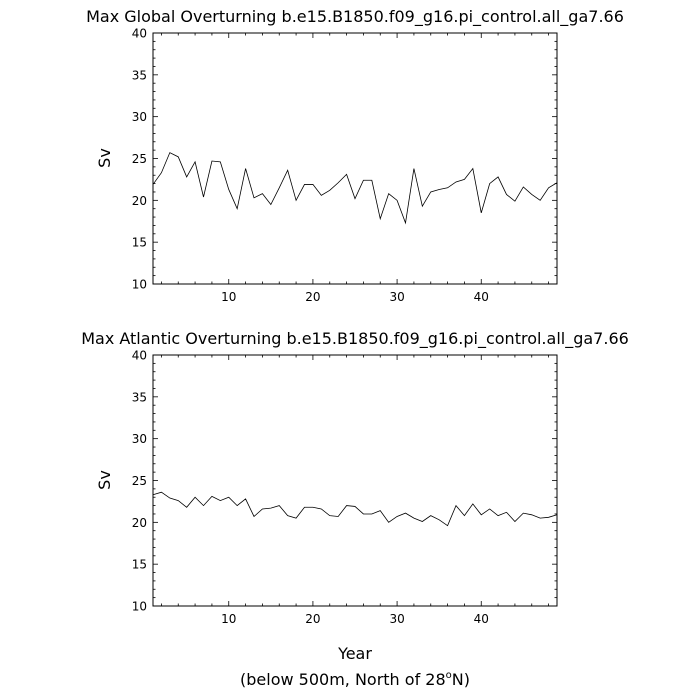  I want to click on footnote: (below 500m, North of 28oN), so click(355, 679).